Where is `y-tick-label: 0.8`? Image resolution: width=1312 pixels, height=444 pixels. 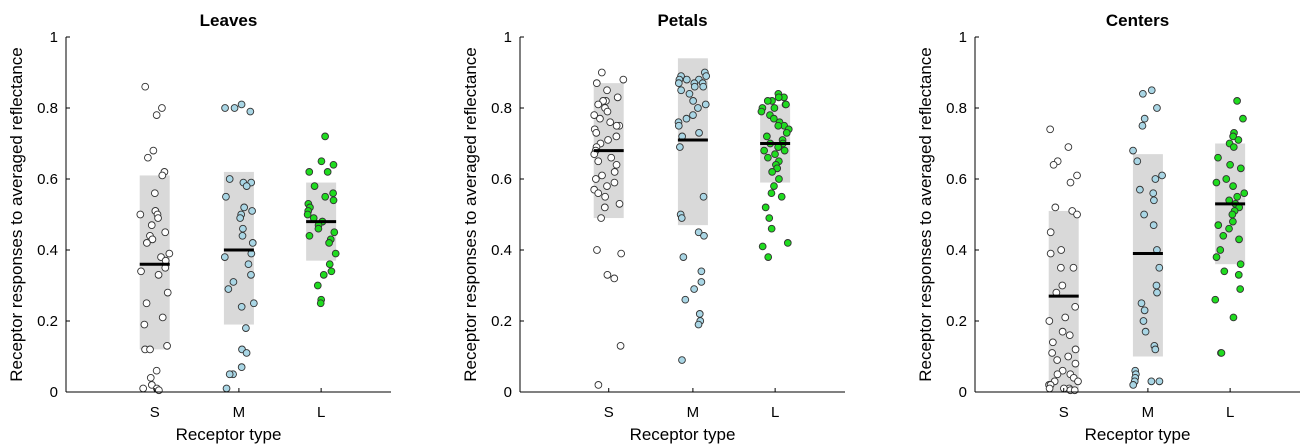 y-tick-label: 0.8 is located at coordinates (501, 108).